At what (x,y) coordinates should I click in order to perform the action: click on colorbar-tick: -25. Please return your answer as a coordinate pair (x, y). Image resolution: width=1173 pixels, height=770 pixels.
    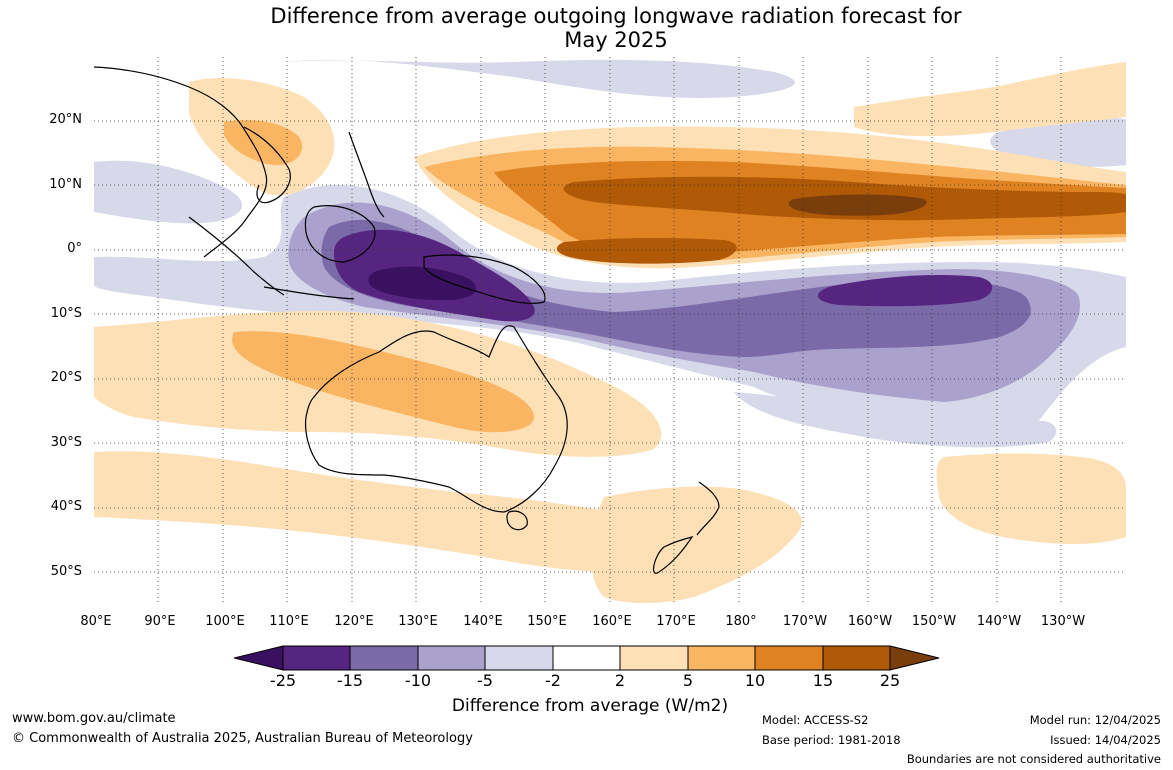
    Looking at the image, I should click on (283, 680).